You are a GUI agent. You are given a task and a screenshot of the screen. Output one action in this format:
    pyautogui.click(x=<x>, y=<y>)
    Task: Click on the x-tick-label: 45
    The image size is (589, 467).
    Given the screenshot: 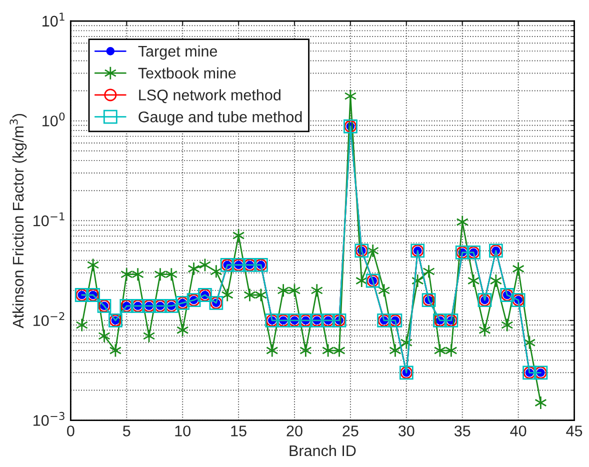 What is the action you would take?
    pyautogui.click(x=574, y=431)
    